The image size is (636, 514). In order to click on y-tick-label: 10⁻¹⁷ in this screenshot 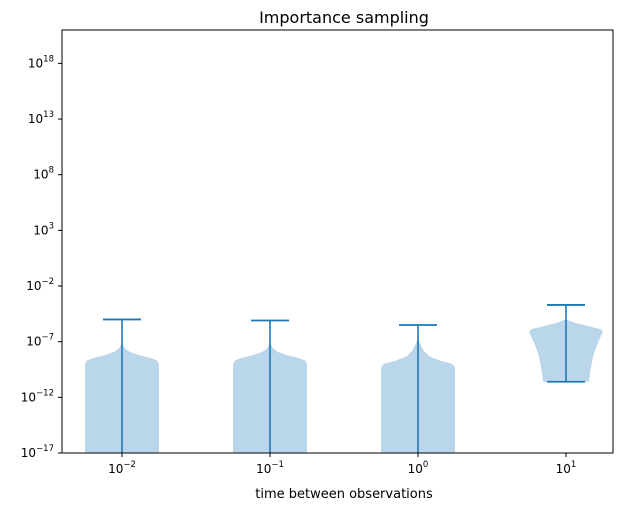, I will do `click(37, 452)`.